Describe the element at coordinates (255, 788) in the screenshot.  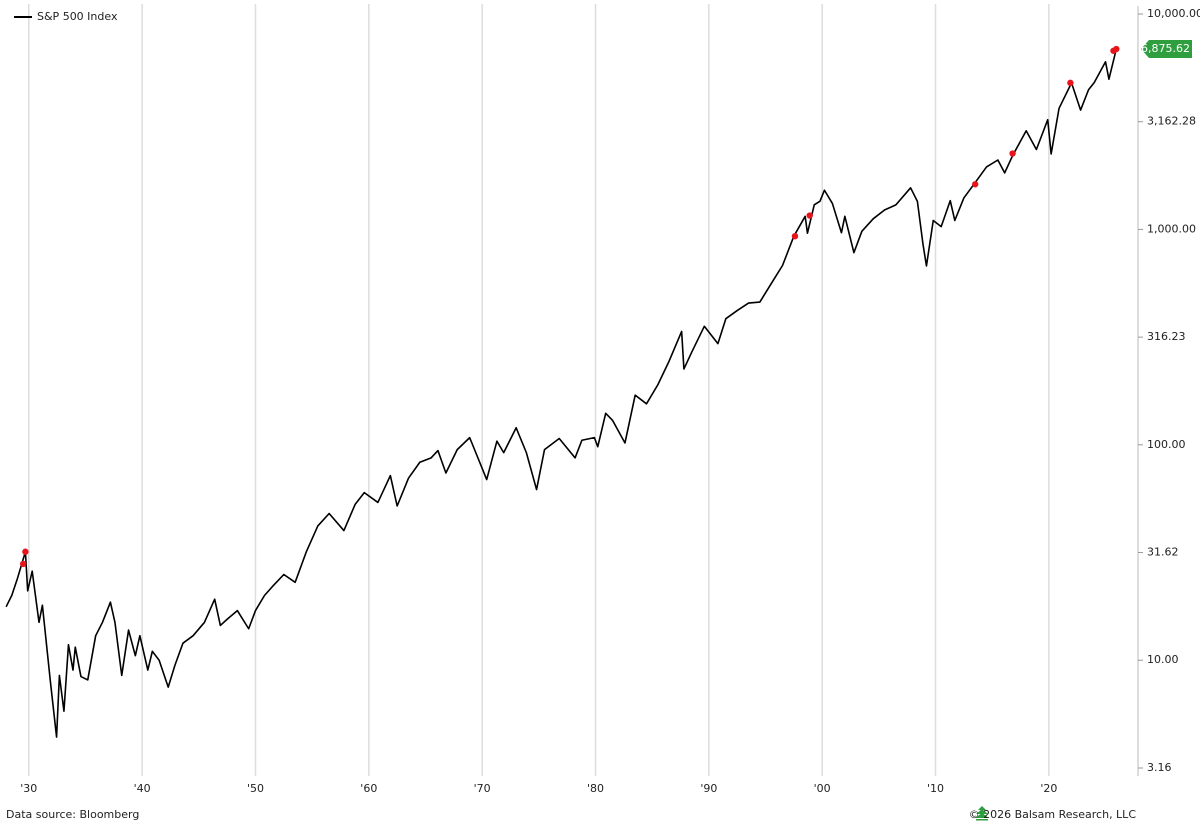
I see `x-tick-label: '50` at that location.